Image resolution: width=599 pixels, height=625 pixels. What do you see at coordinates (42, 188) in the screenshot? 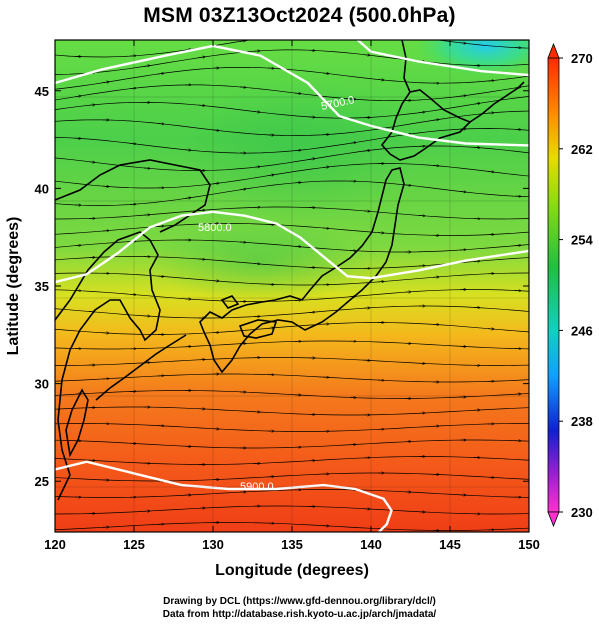
I see `y-tick-label: 40` at bounding box center [42, 188].